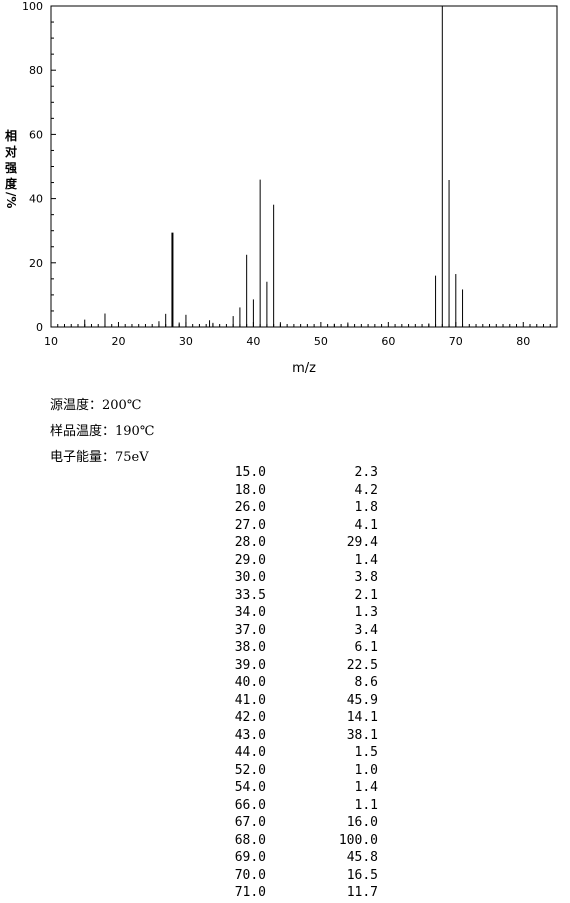  I want to click on intensity-value: 100.0, so click(358, 840).